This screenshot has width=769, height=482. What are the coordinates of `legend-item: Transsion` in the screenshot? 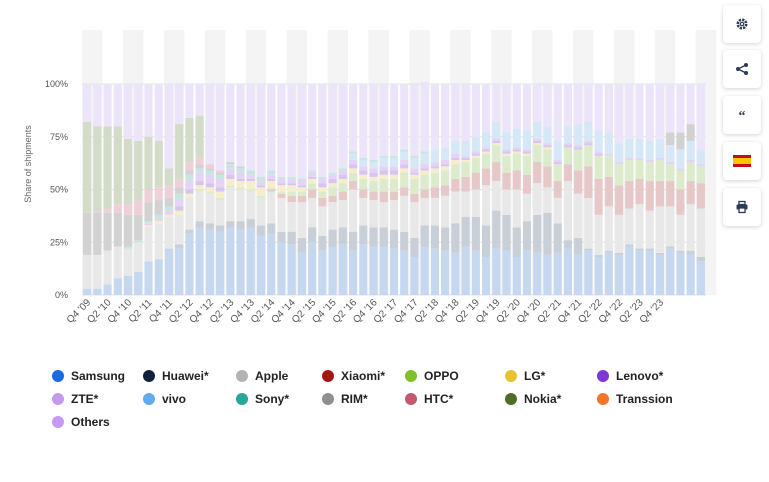 It's located at (635, 399).